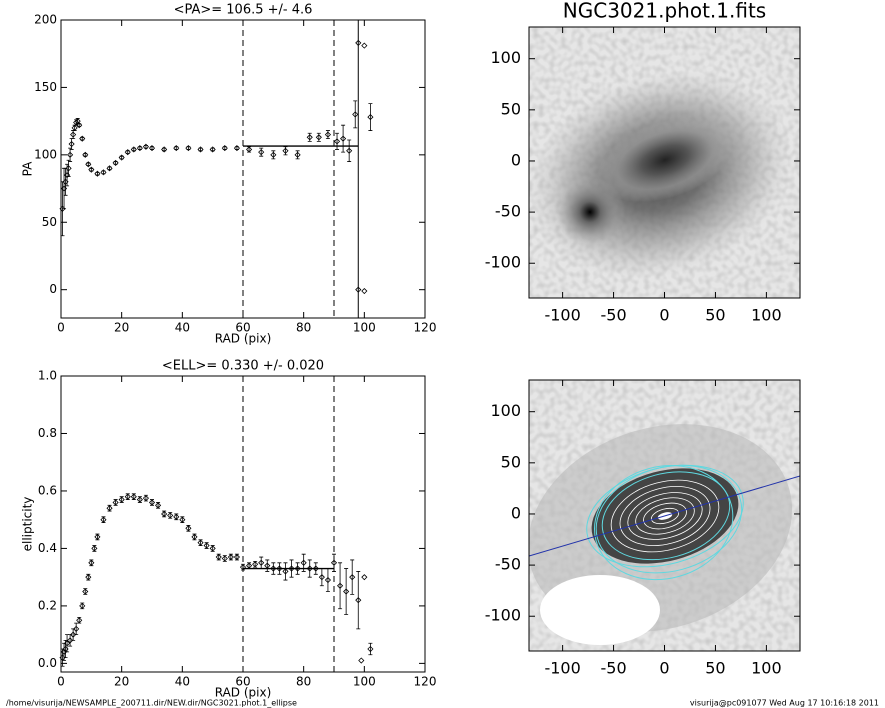  I want to click on y-tick-label: 50, so click(49, 222).